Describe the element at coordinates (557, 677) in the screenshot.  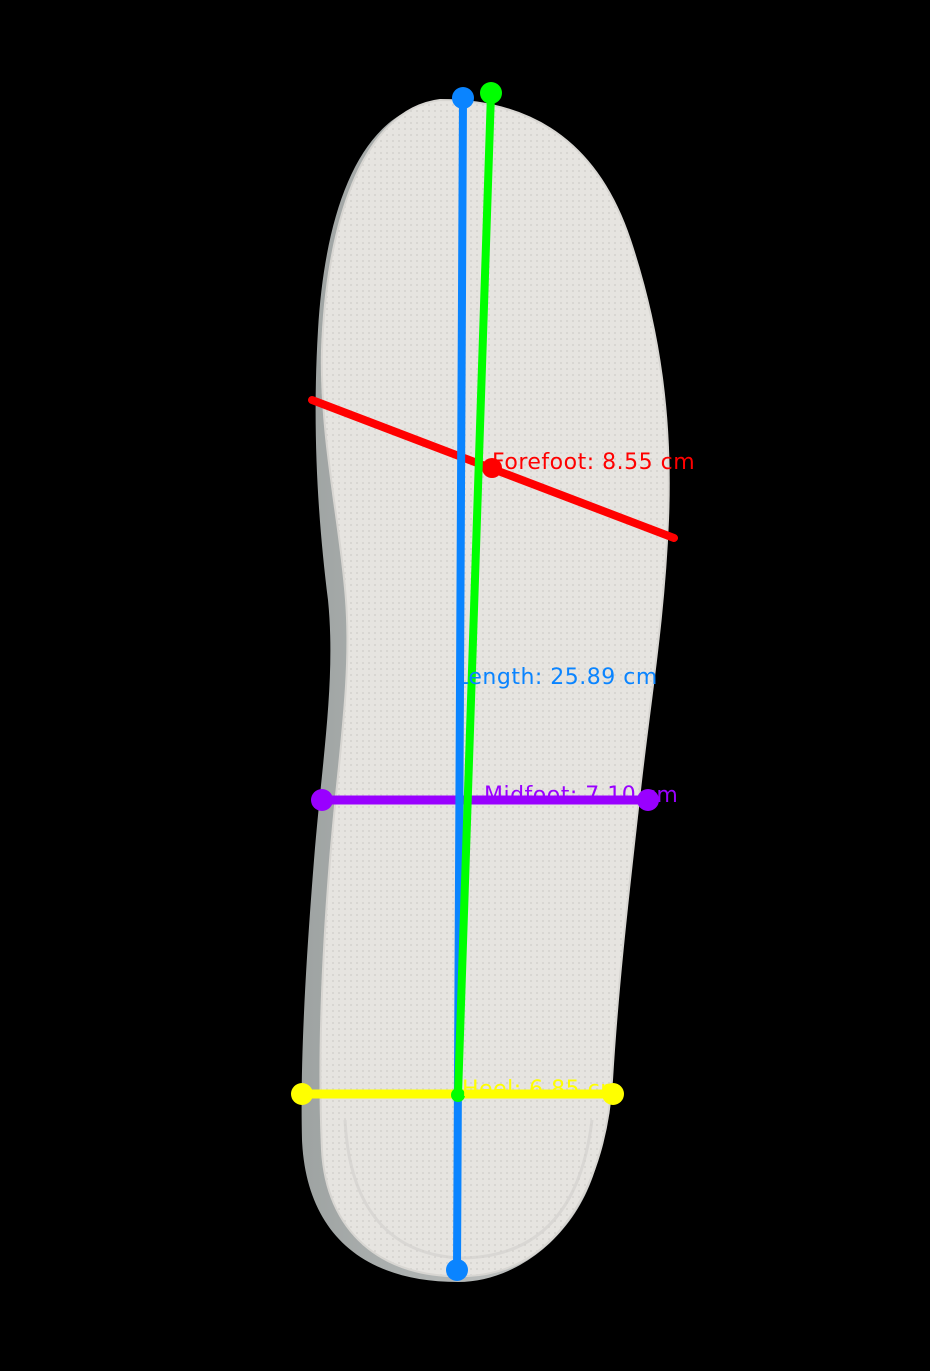
I see `length-label: Length: 25.89 cm` at that location.